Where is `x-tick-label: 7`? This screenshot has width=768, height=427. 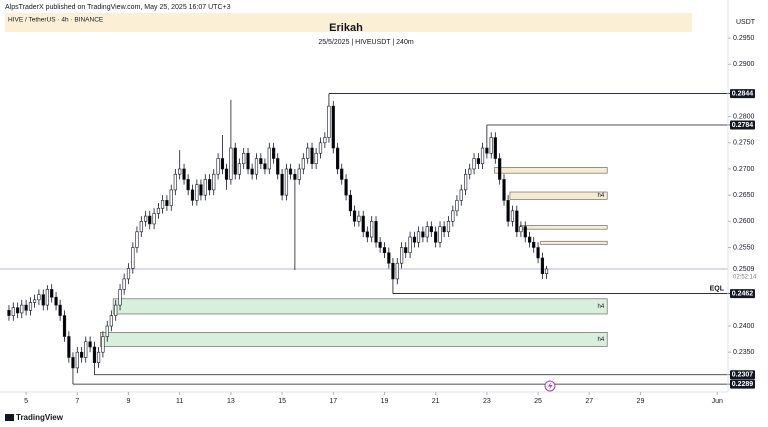
x-tick-label: 7 is located at coordinates (77, 401).